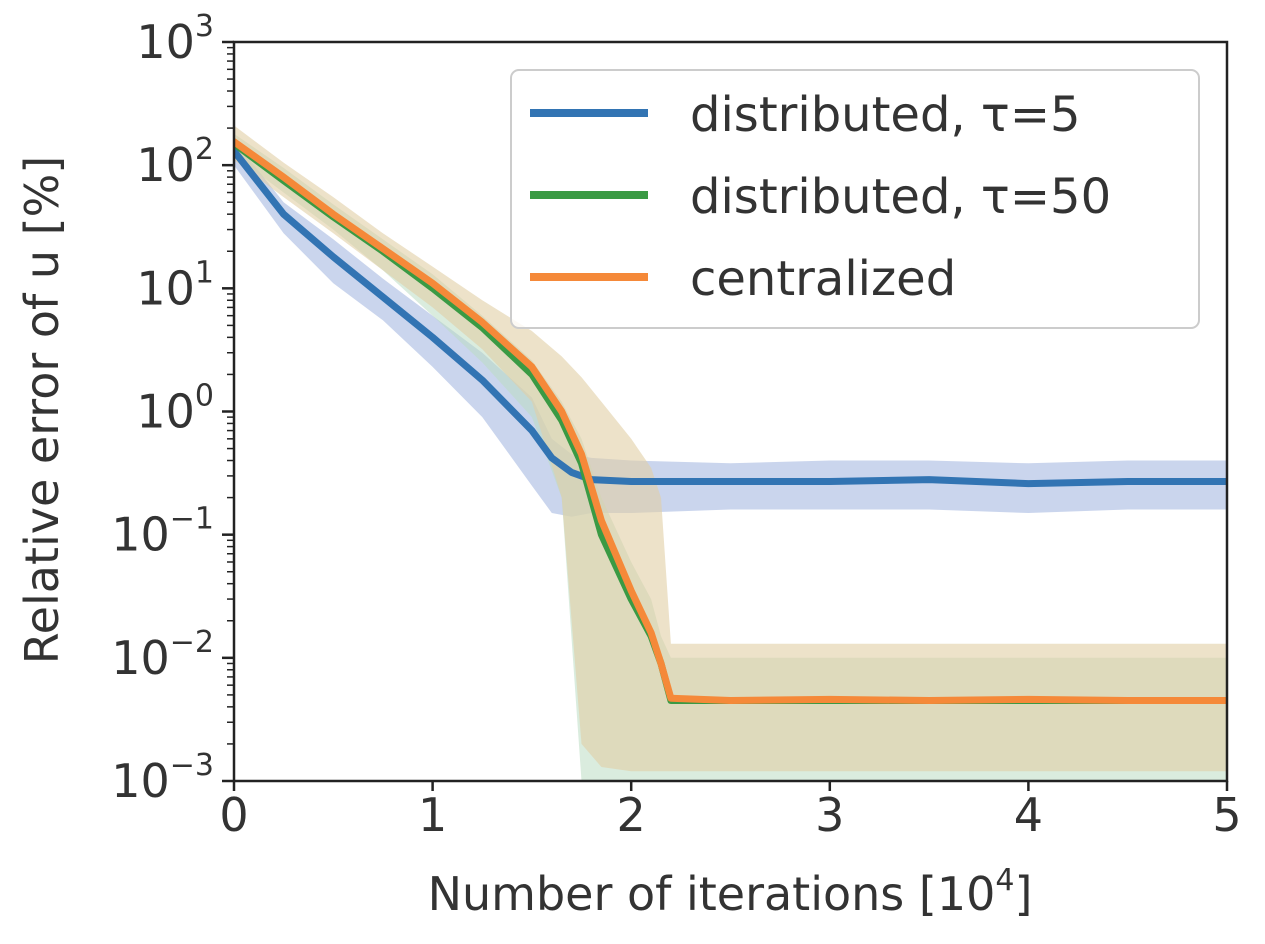 Image resolution: width=1265 pixels, height=944 pixels. I want to click on y-tick-label: 10⁻², so click(162, 655).